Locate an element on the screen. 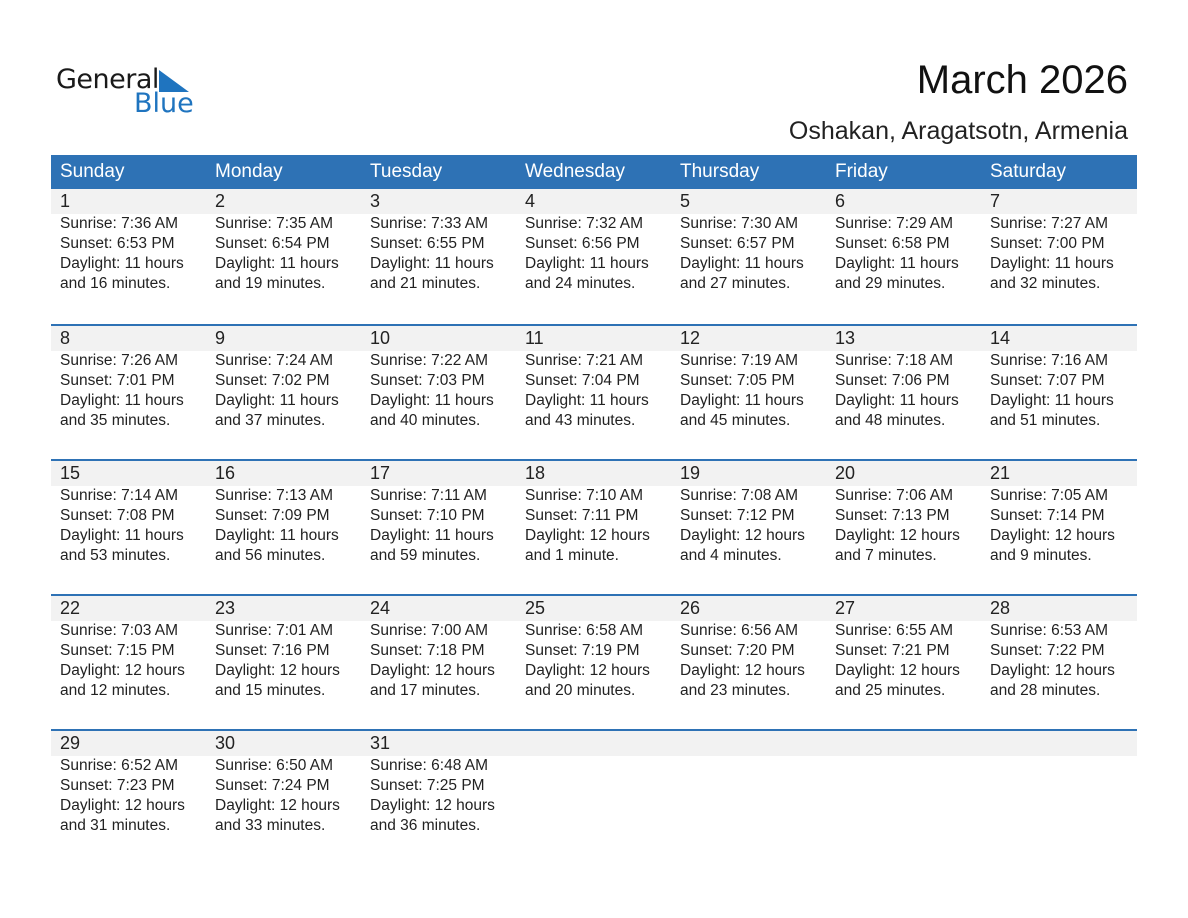  day-number: 24 is located at coordinates (380, 608).